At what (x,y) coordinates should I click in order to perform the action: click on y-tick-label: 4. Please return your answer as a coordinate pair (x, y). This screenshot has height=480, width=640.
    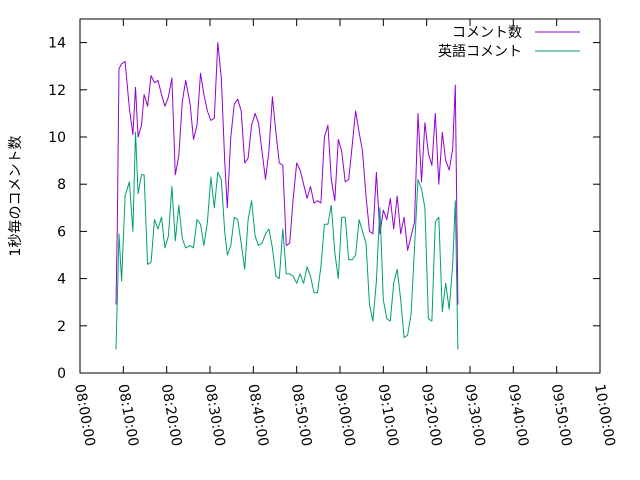
    Looking at the image, I should click on (61, 280).